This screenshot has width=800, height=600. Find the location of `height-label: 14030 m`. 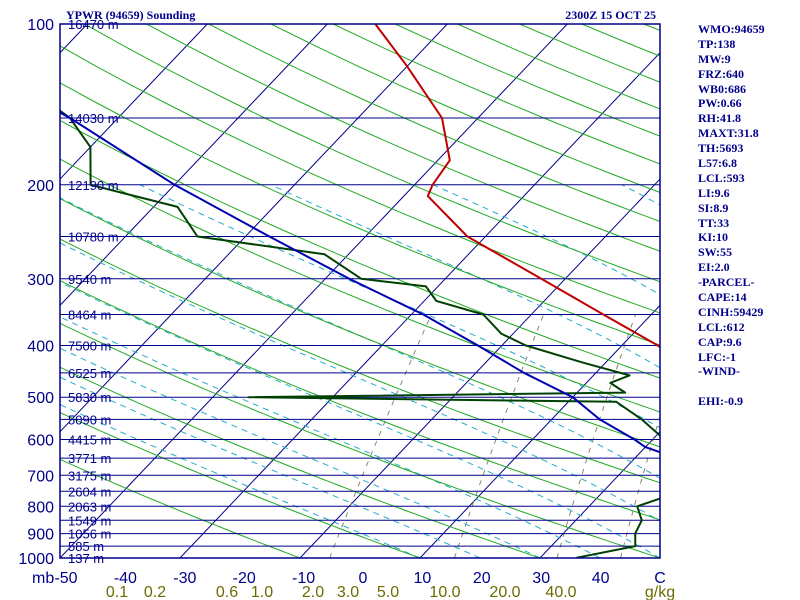

height-label: 14030 m is located at coordinates (93, 118).